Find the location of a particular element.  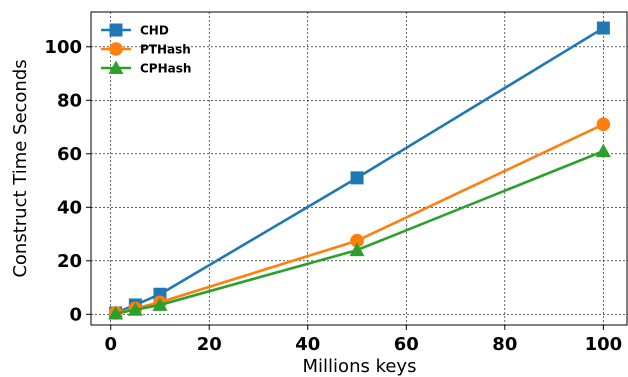

x-tick-label: 80 is located at coordinates (504, 344).